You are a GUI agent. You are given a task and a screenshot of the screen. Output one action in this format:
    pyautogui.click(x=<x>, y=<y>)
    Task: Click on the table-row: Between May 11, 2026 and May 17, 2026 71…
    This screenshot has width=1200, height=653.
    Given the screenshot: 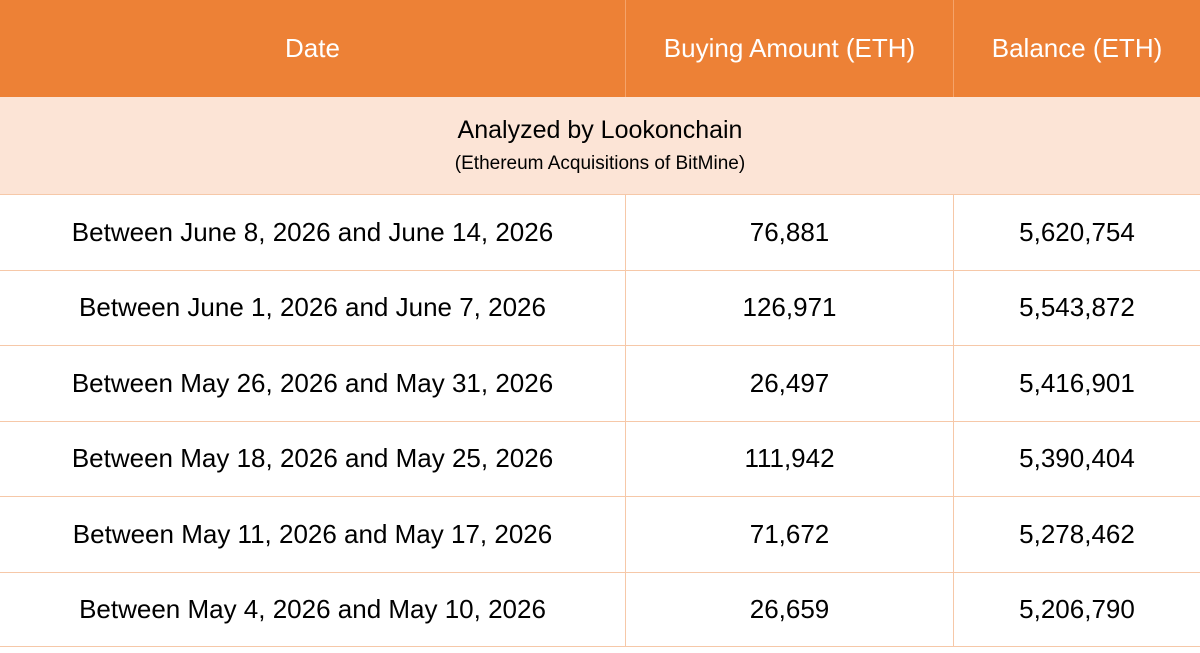 What is the action you would take?
    pyautogui.click(x=600, y=534)
    